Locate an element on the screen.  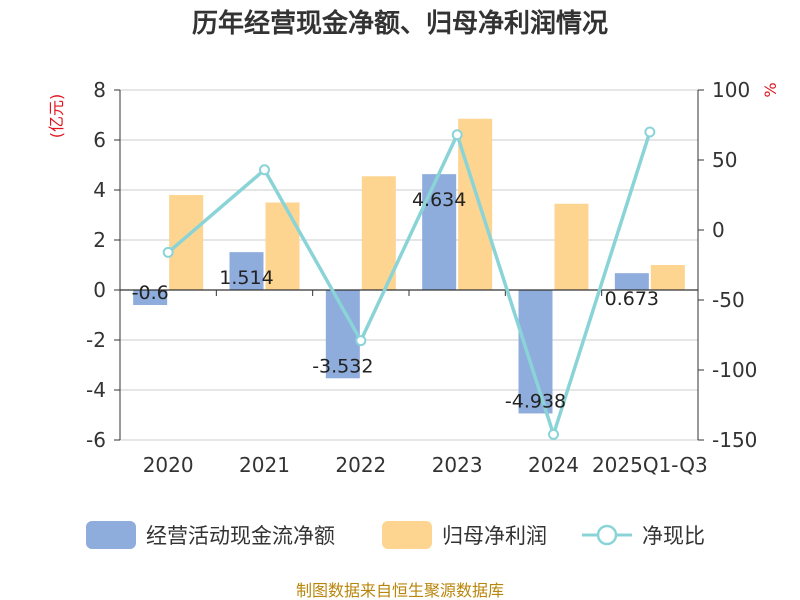
data-label-cashflow: 4.634 is located at coordinates (439, 200).